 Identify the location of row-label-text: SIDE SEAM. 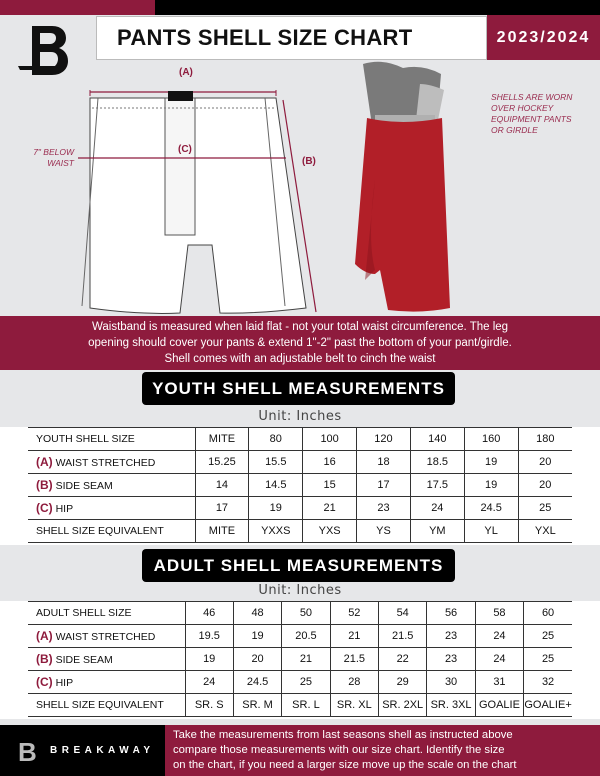
(84, 660).